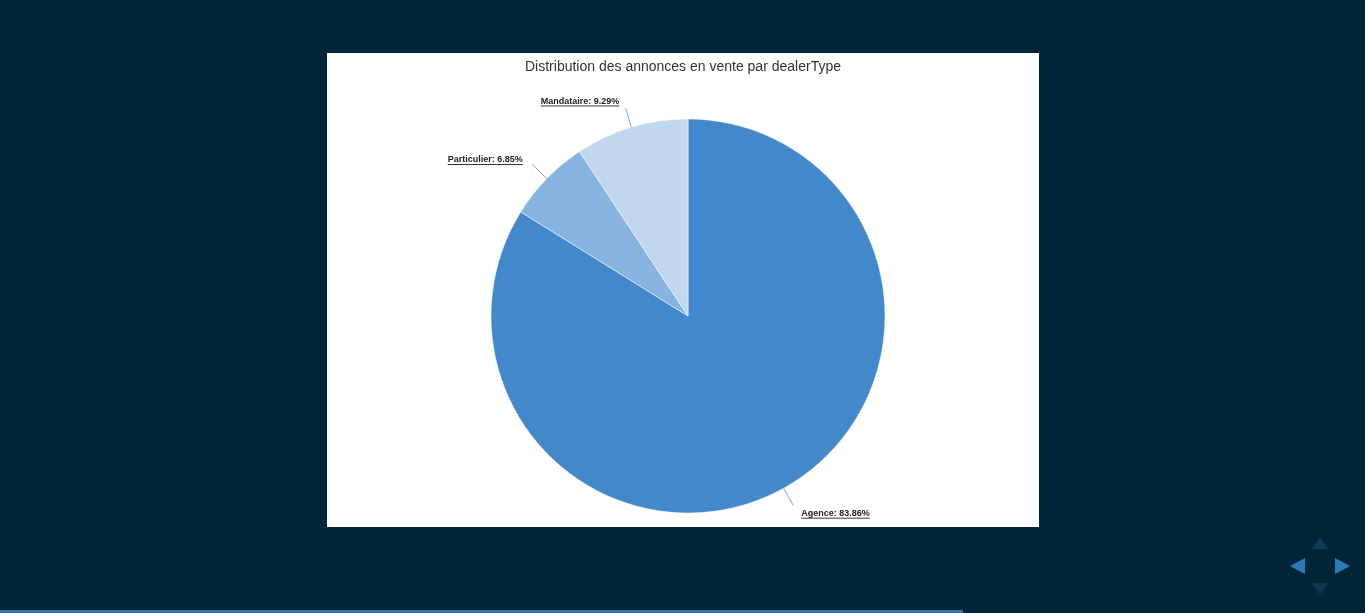 Image resolution: width=1365 pixels, height=613 pixels. Describe the element at coordinates (683, 66) in the screenshot. I see `chart-title: Distribution des annonces en vente par dealerType` at that location.